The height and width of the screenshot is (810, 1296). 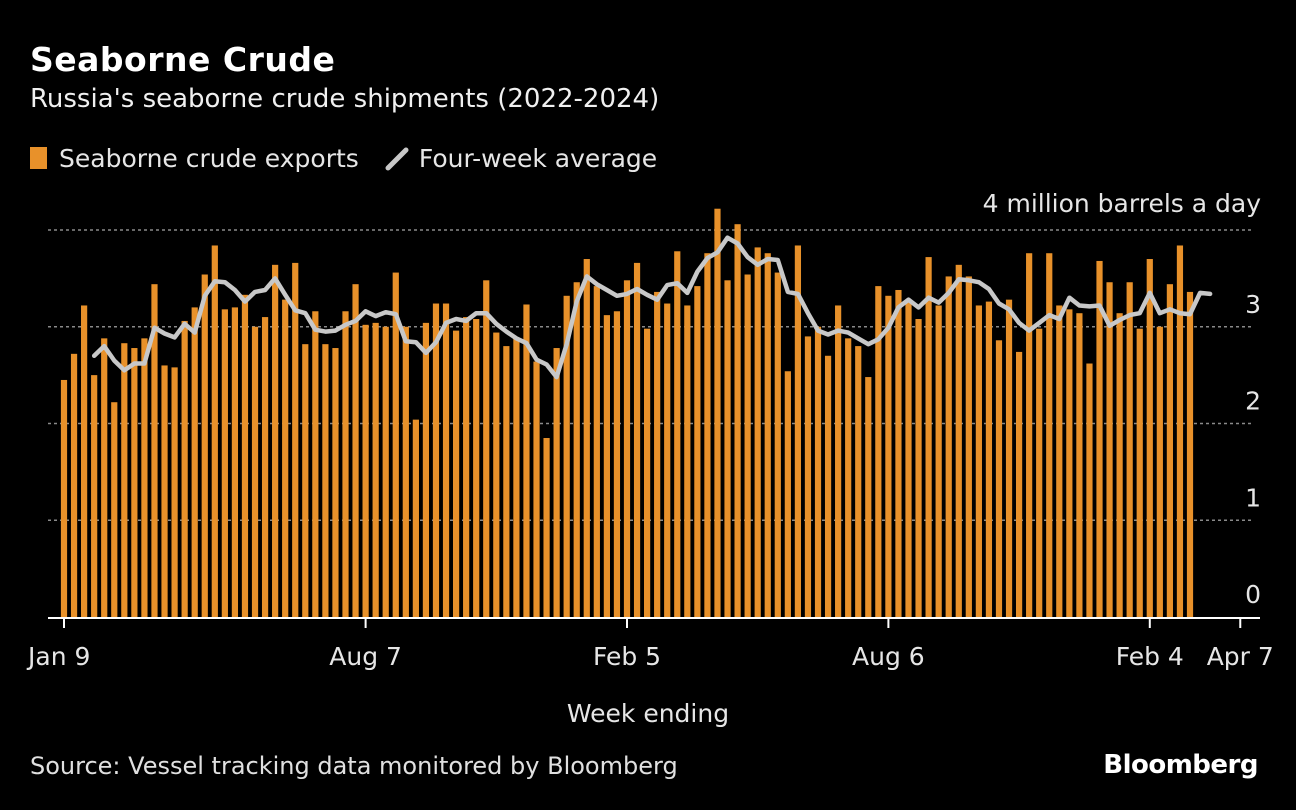 I want to click on x-axis-title: Week ending, so click(x=648, y=713).